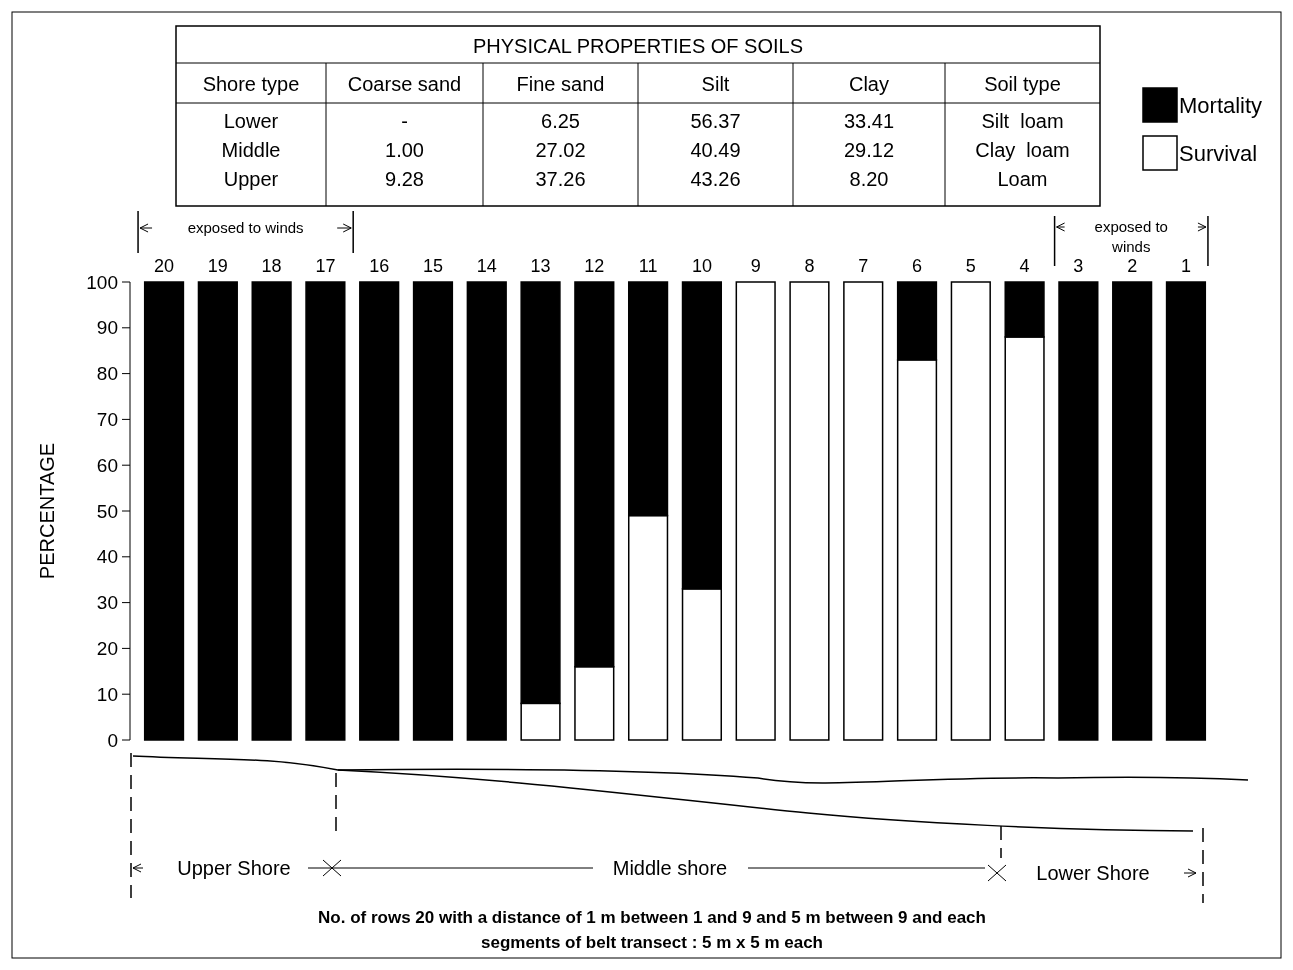 This screenshot has height=970, width=1293. What do you see at coordinates (917, 266) in the screenshot?
I see `x-tick-label: 6` at bounding box center [917, 266].